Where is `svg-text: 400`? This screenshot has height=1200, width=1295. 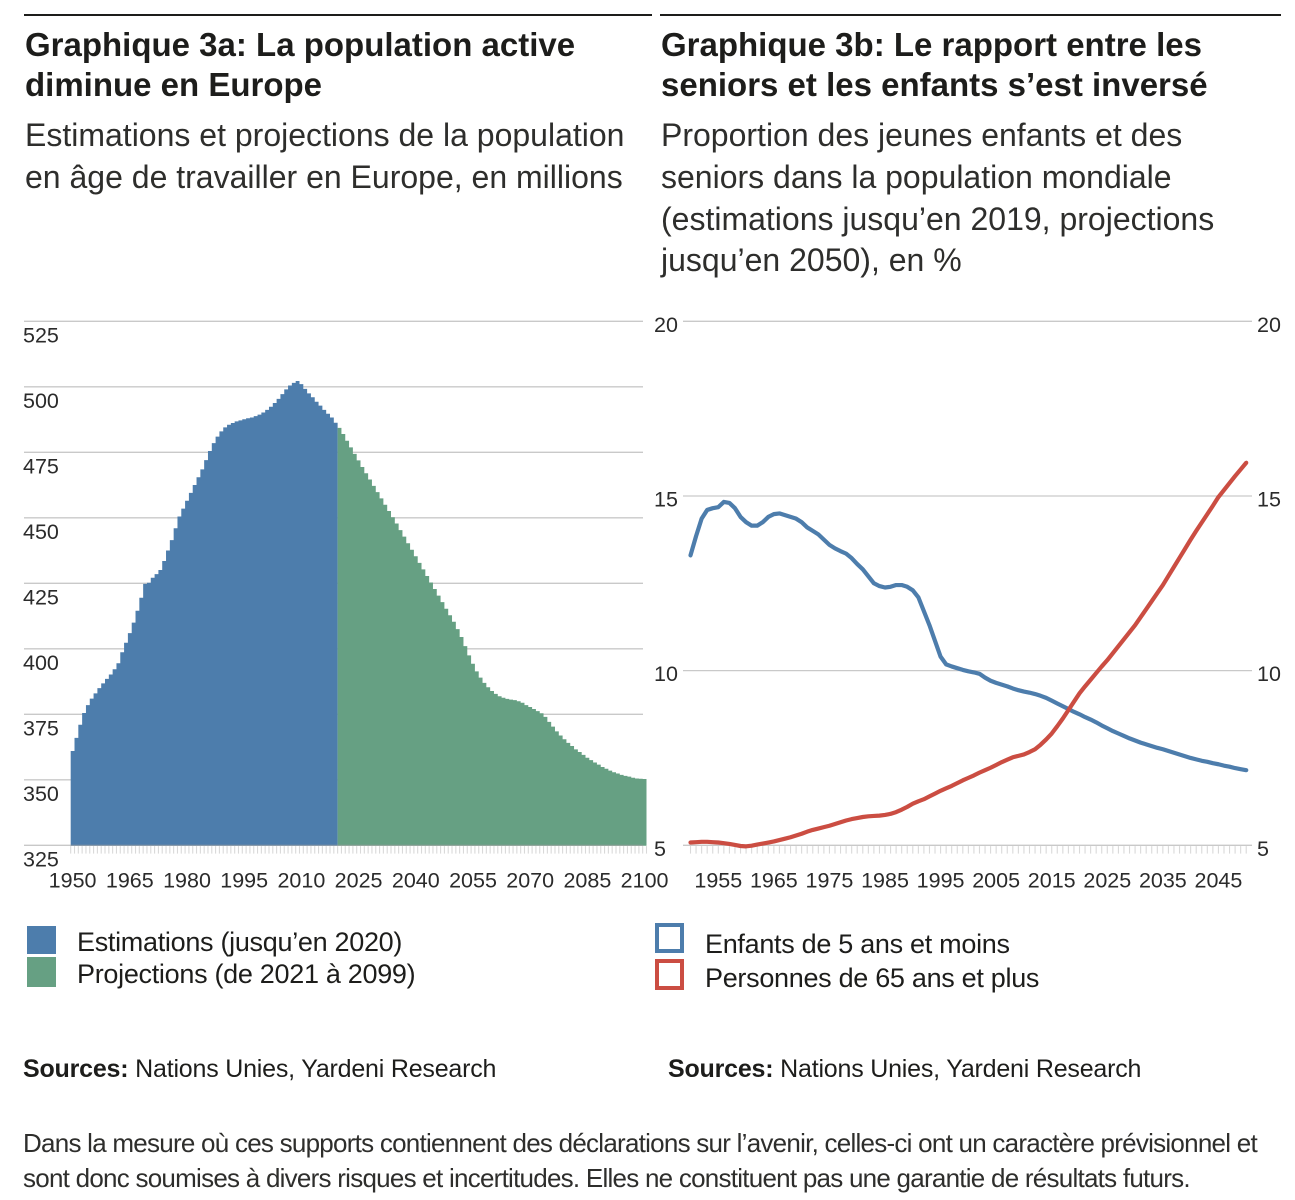 svg-text: 400 is located at coordinates (41, 663).